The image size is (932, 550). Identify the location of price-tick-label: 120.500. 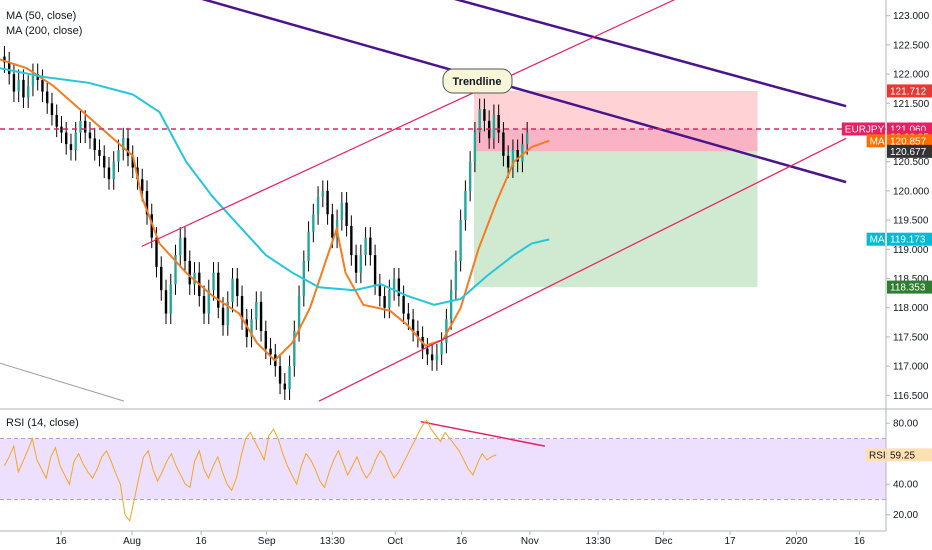
(911, 162).